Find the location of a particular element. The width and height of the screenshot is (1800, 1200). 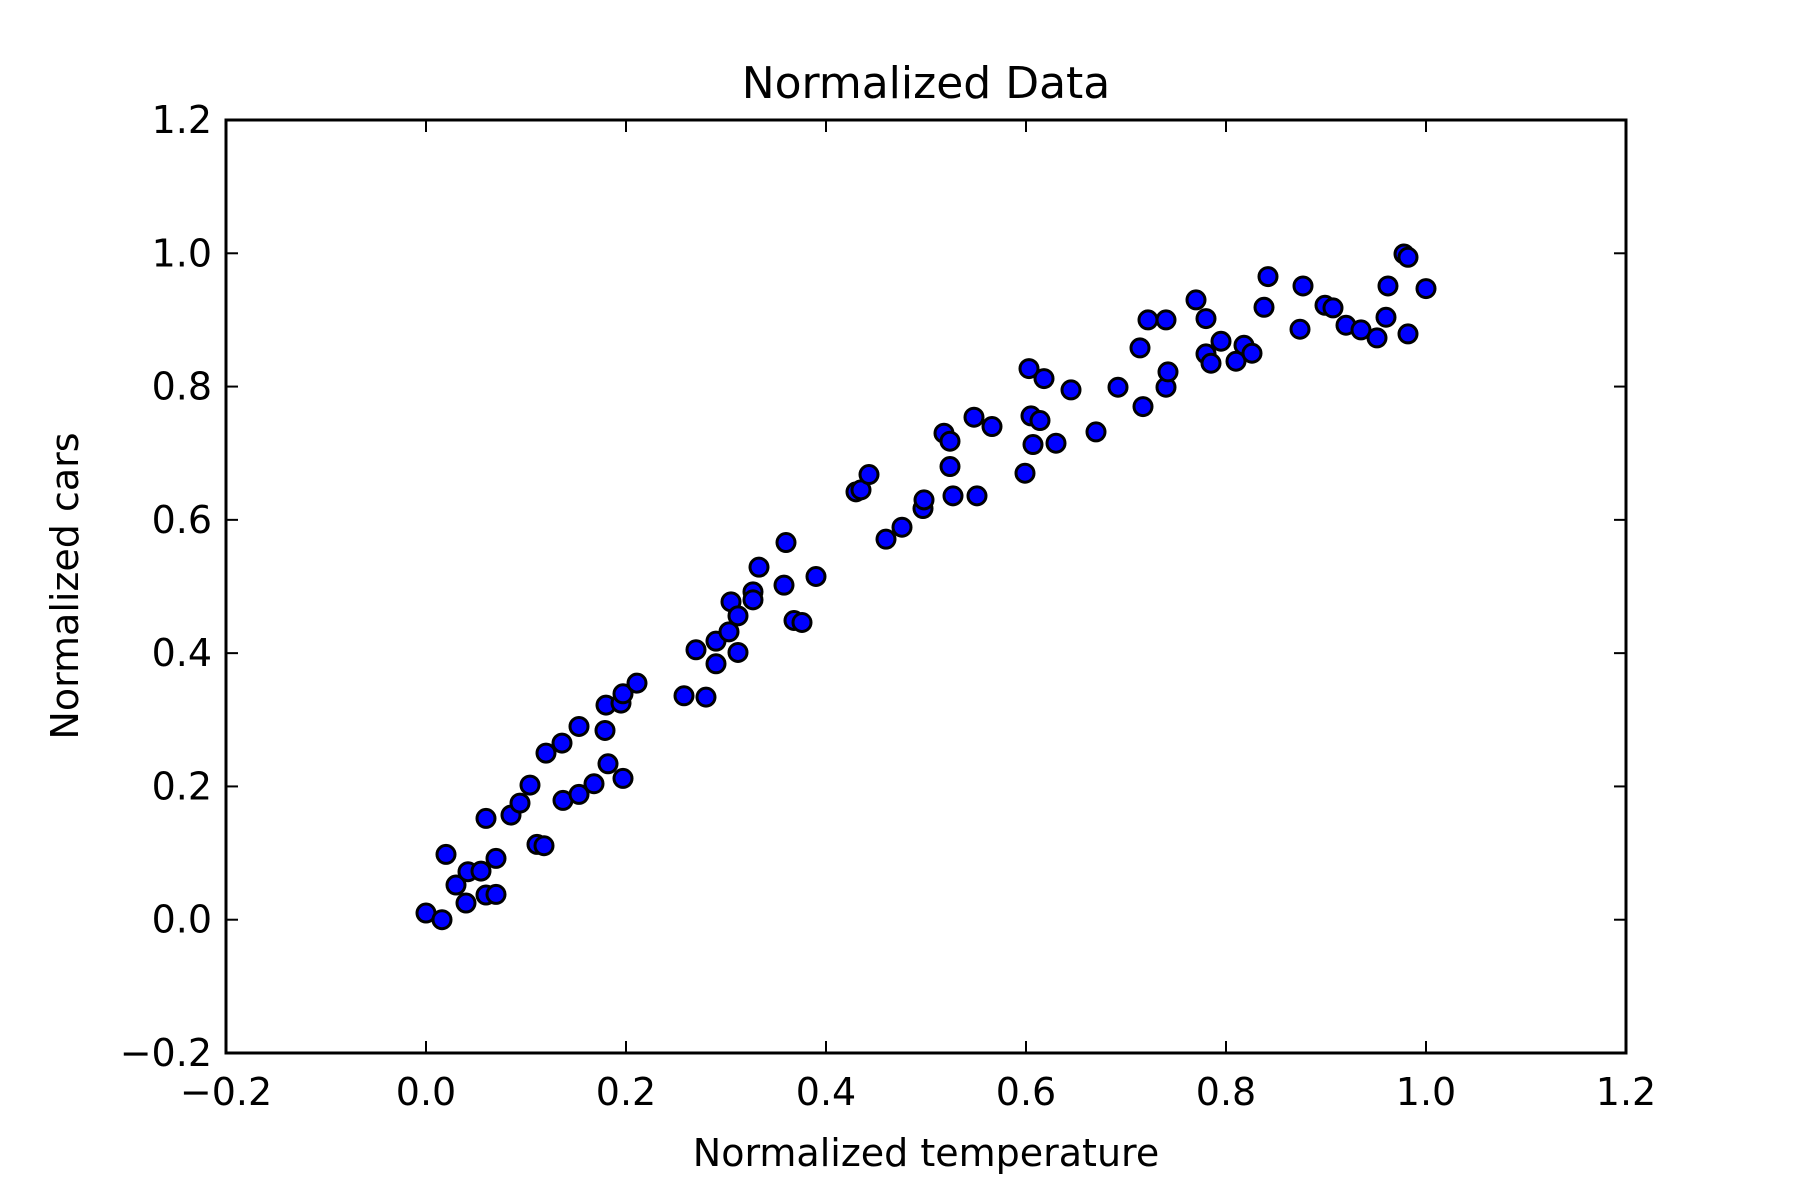

y-tick-label: 0.2 is located at coordinates (182, 786).